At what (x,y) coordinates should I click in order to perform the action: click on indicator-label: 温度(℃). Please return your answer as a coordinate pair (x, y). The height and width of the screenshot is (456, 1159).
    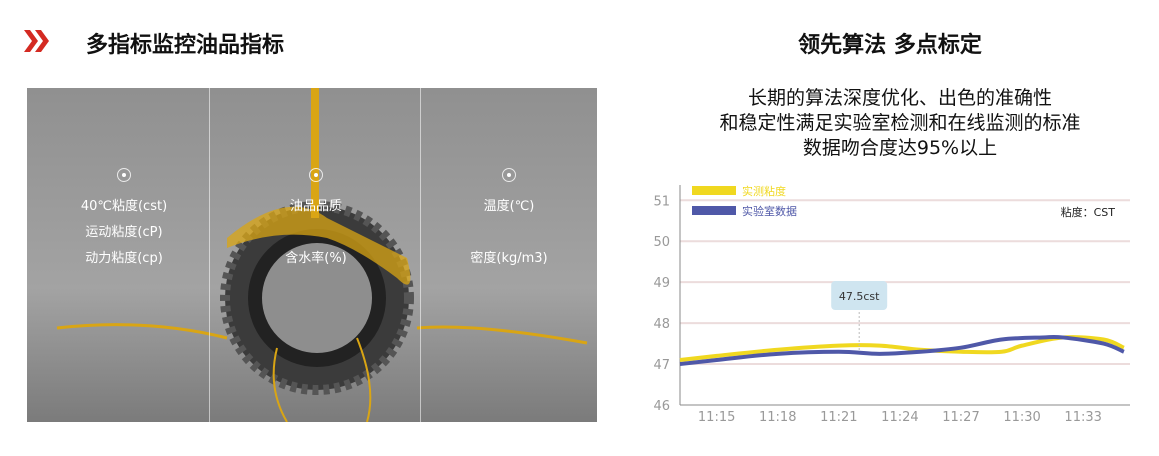
    Looking at the image, I should click on (509, 206).